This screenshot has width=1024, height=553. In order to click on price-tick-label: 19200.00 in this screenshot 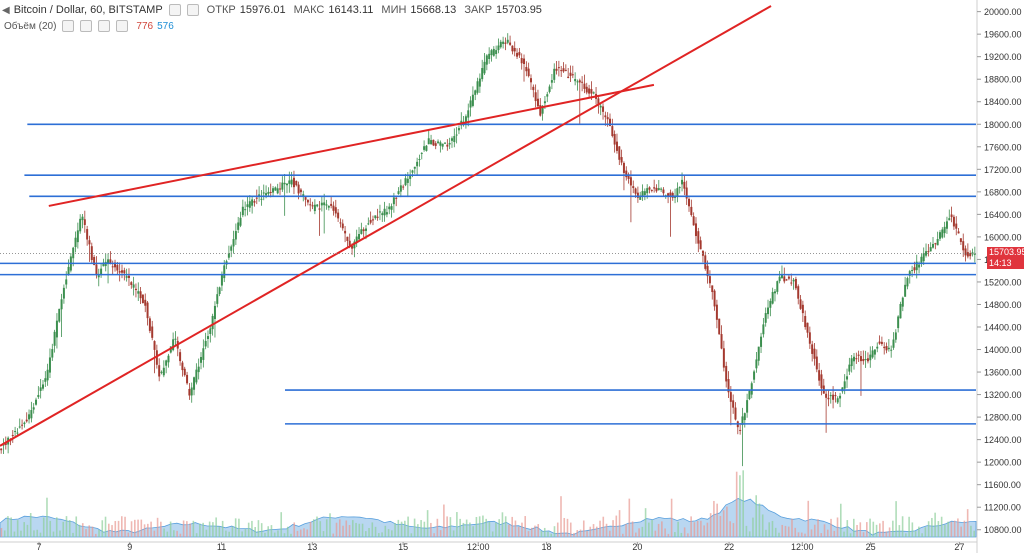, I will do `click(1003, 57)`.